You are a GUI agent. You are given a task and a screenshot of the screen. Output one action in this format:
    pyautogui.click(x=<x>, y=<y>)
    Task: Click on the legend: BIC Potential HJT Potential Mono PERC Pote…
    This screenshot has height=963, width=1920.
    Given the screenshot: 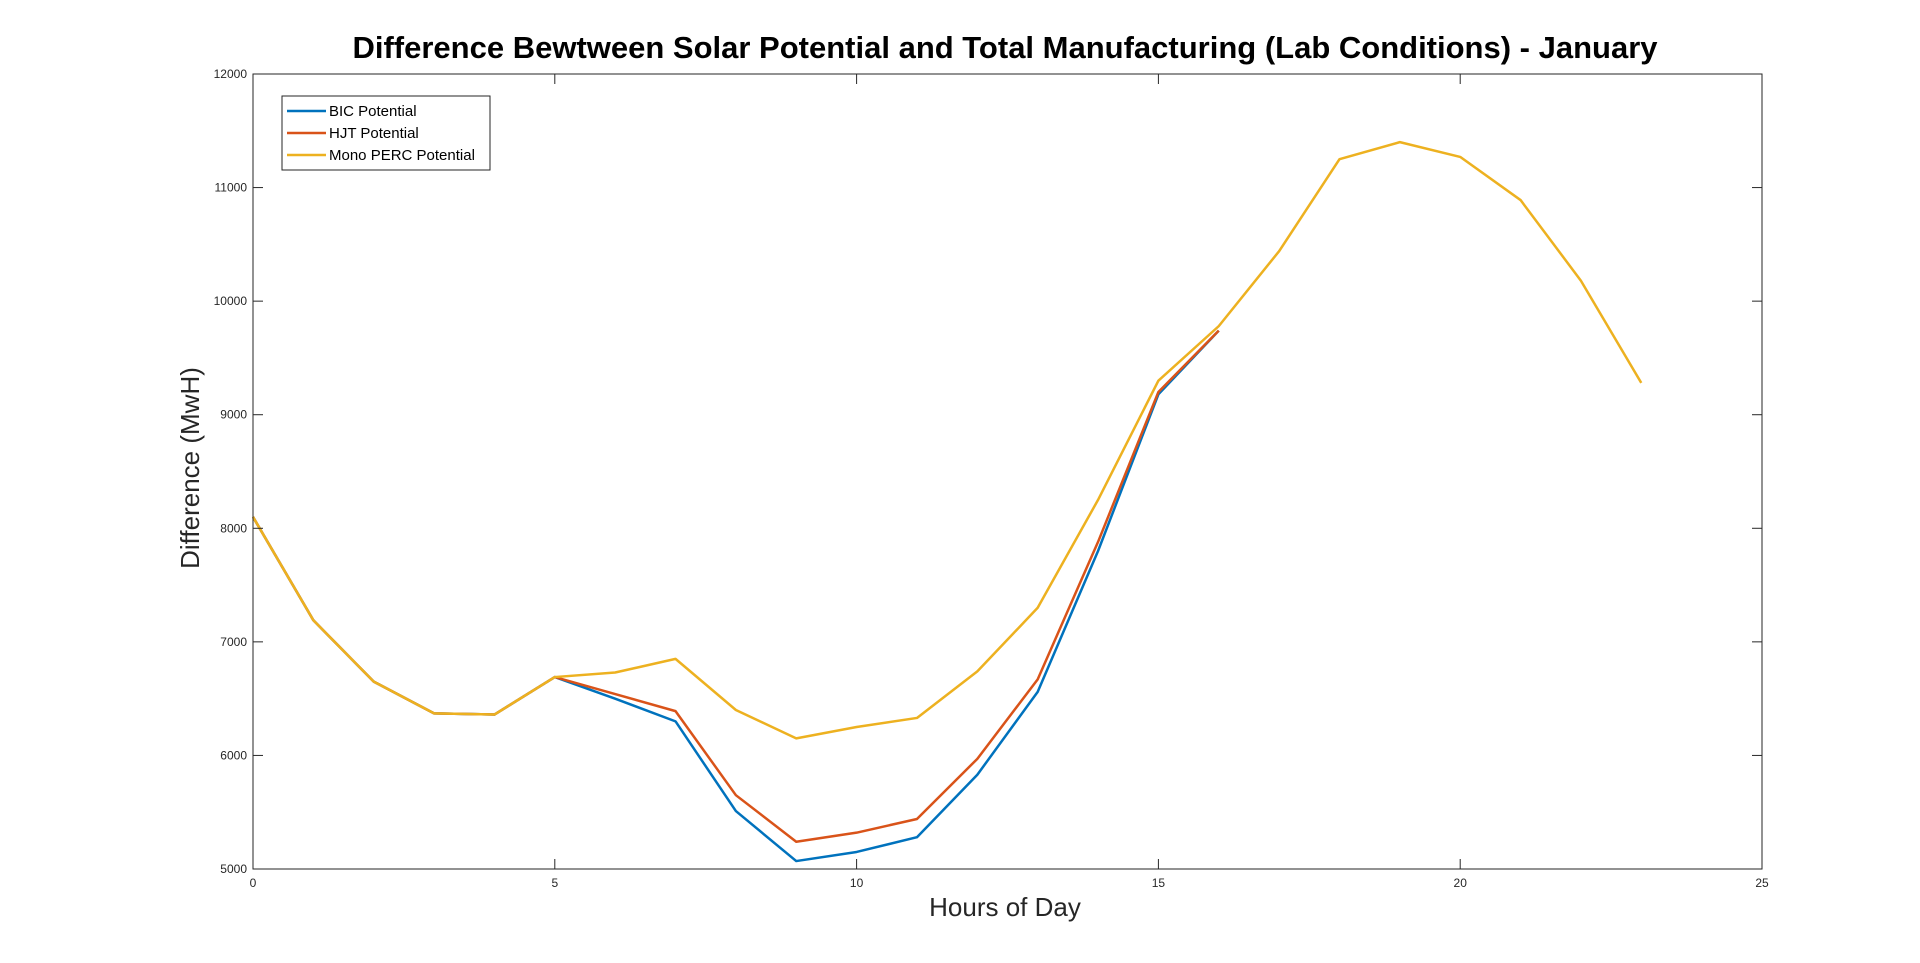 What is the action you would take?
    pyautogui.click(x=386, y=133)
    